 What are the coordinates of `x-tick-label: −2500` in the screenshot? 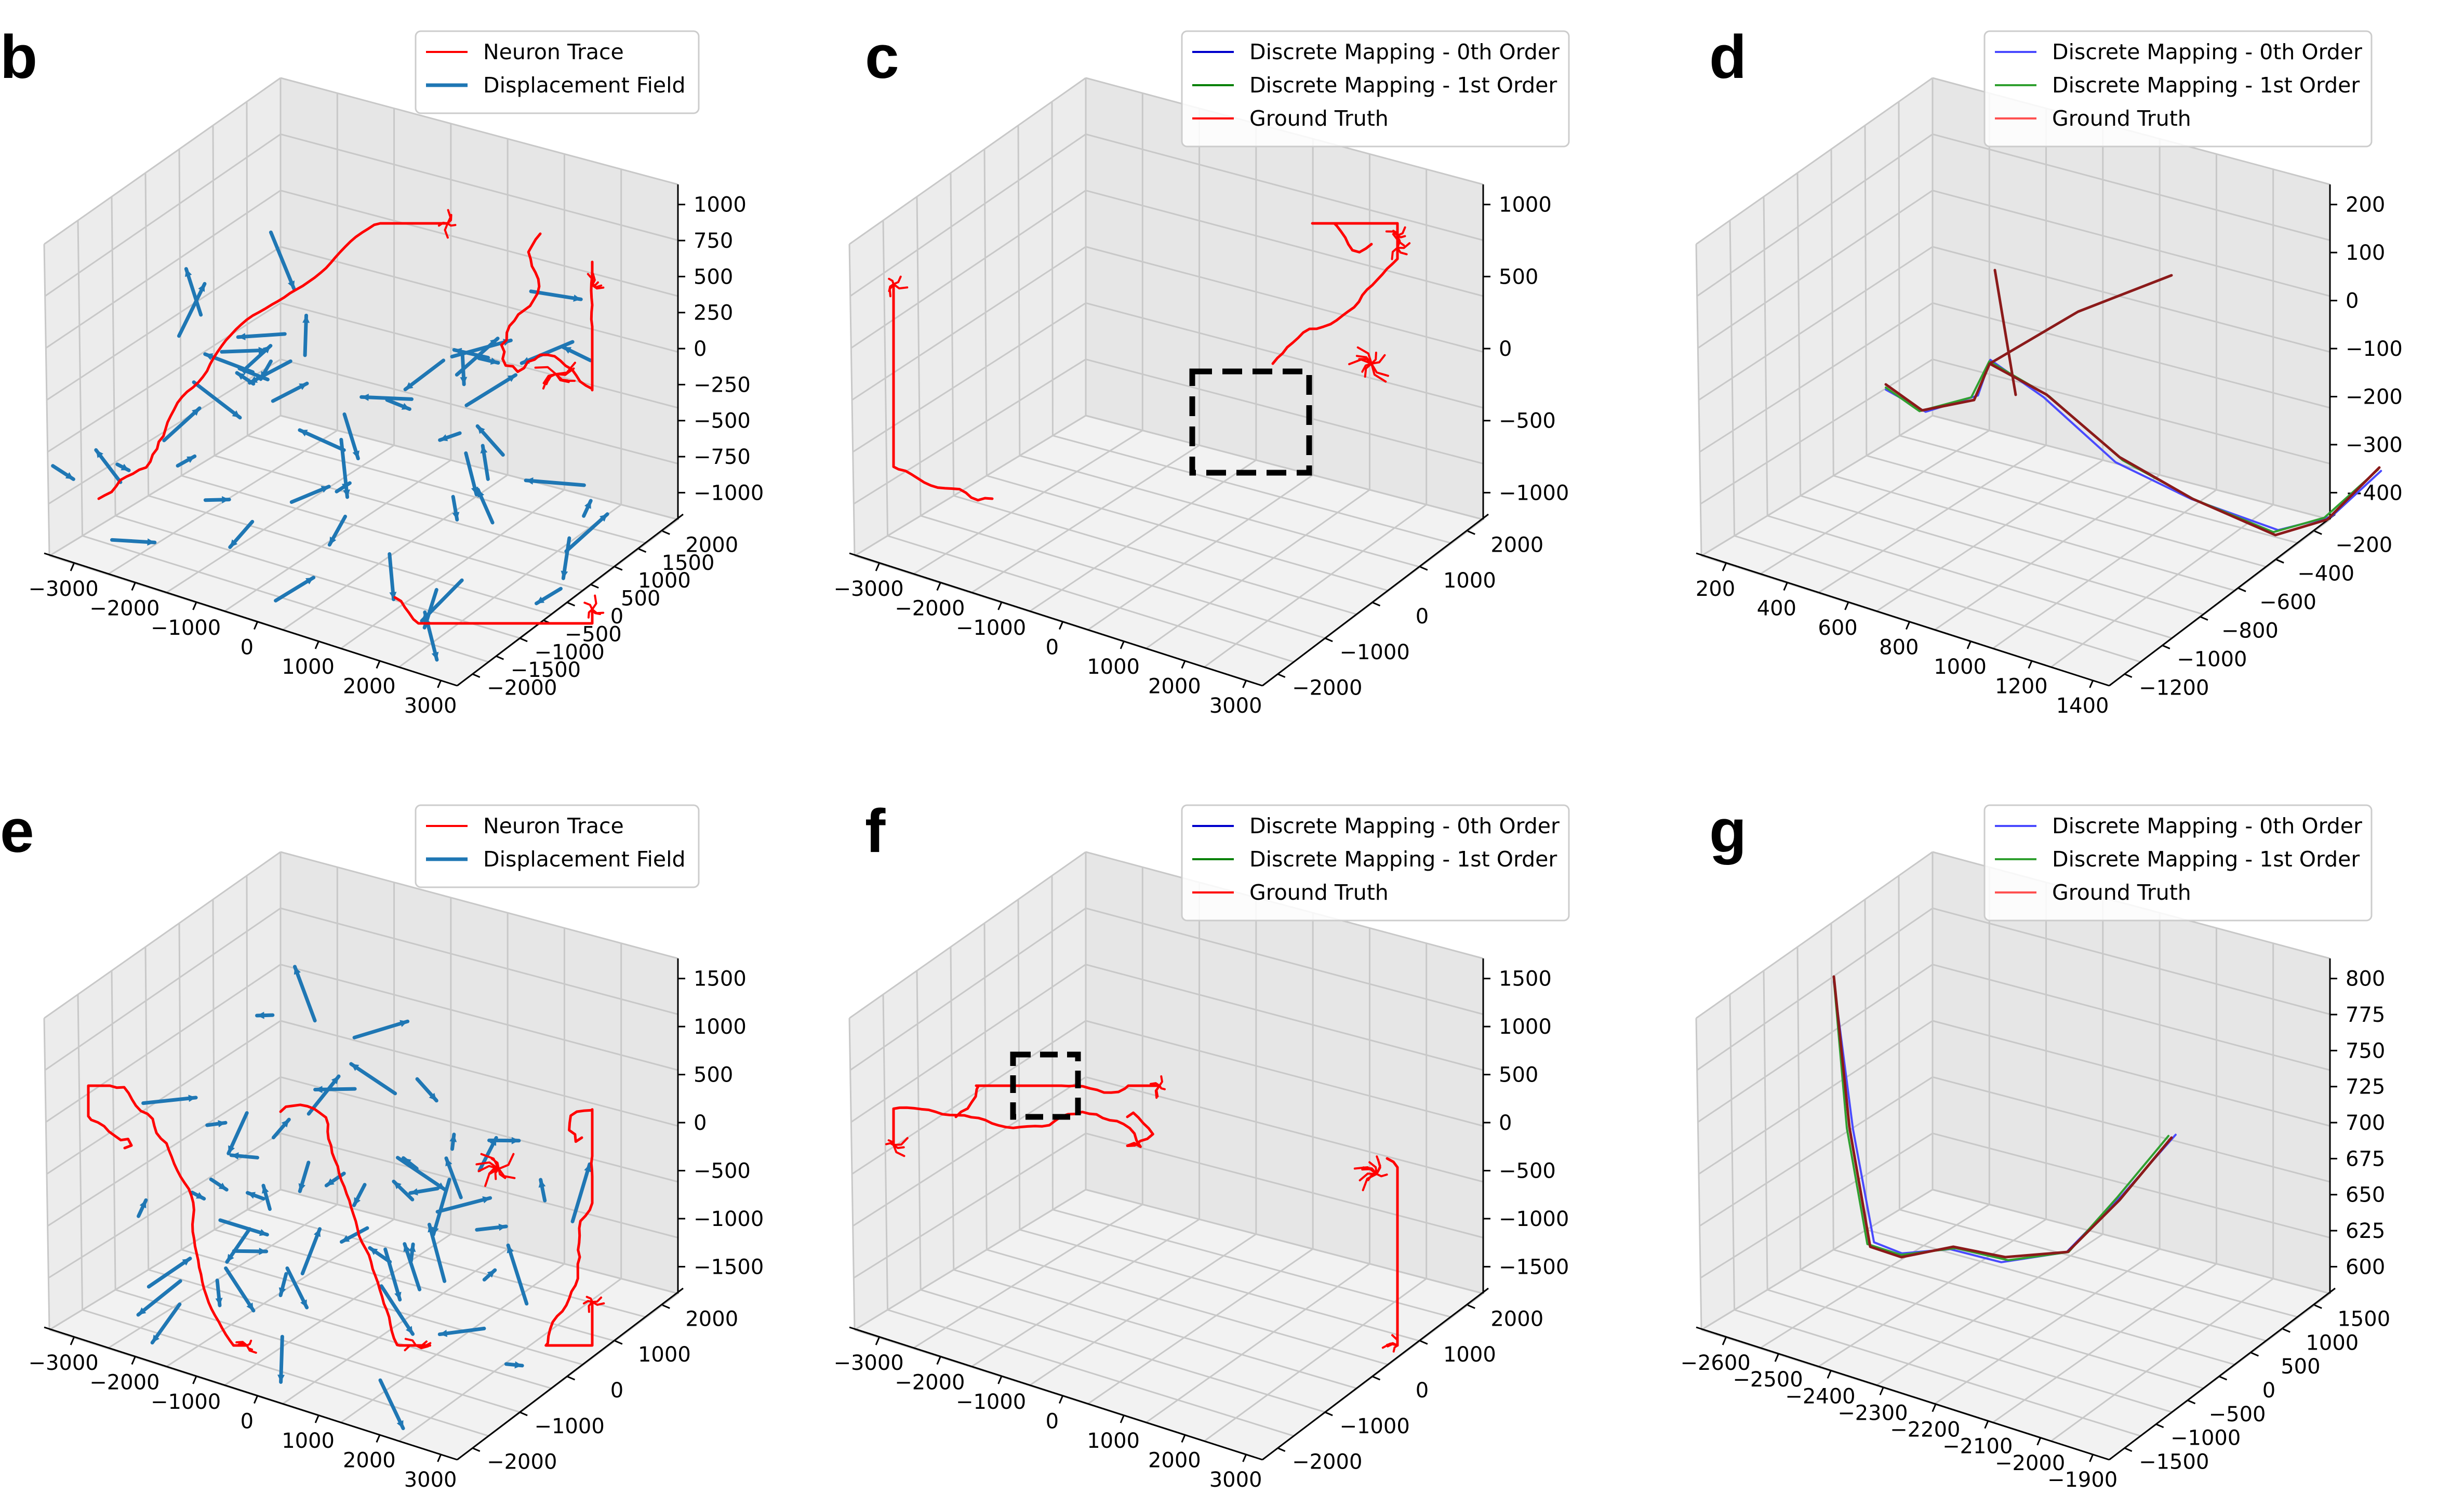 It's located at (1768, 1380).